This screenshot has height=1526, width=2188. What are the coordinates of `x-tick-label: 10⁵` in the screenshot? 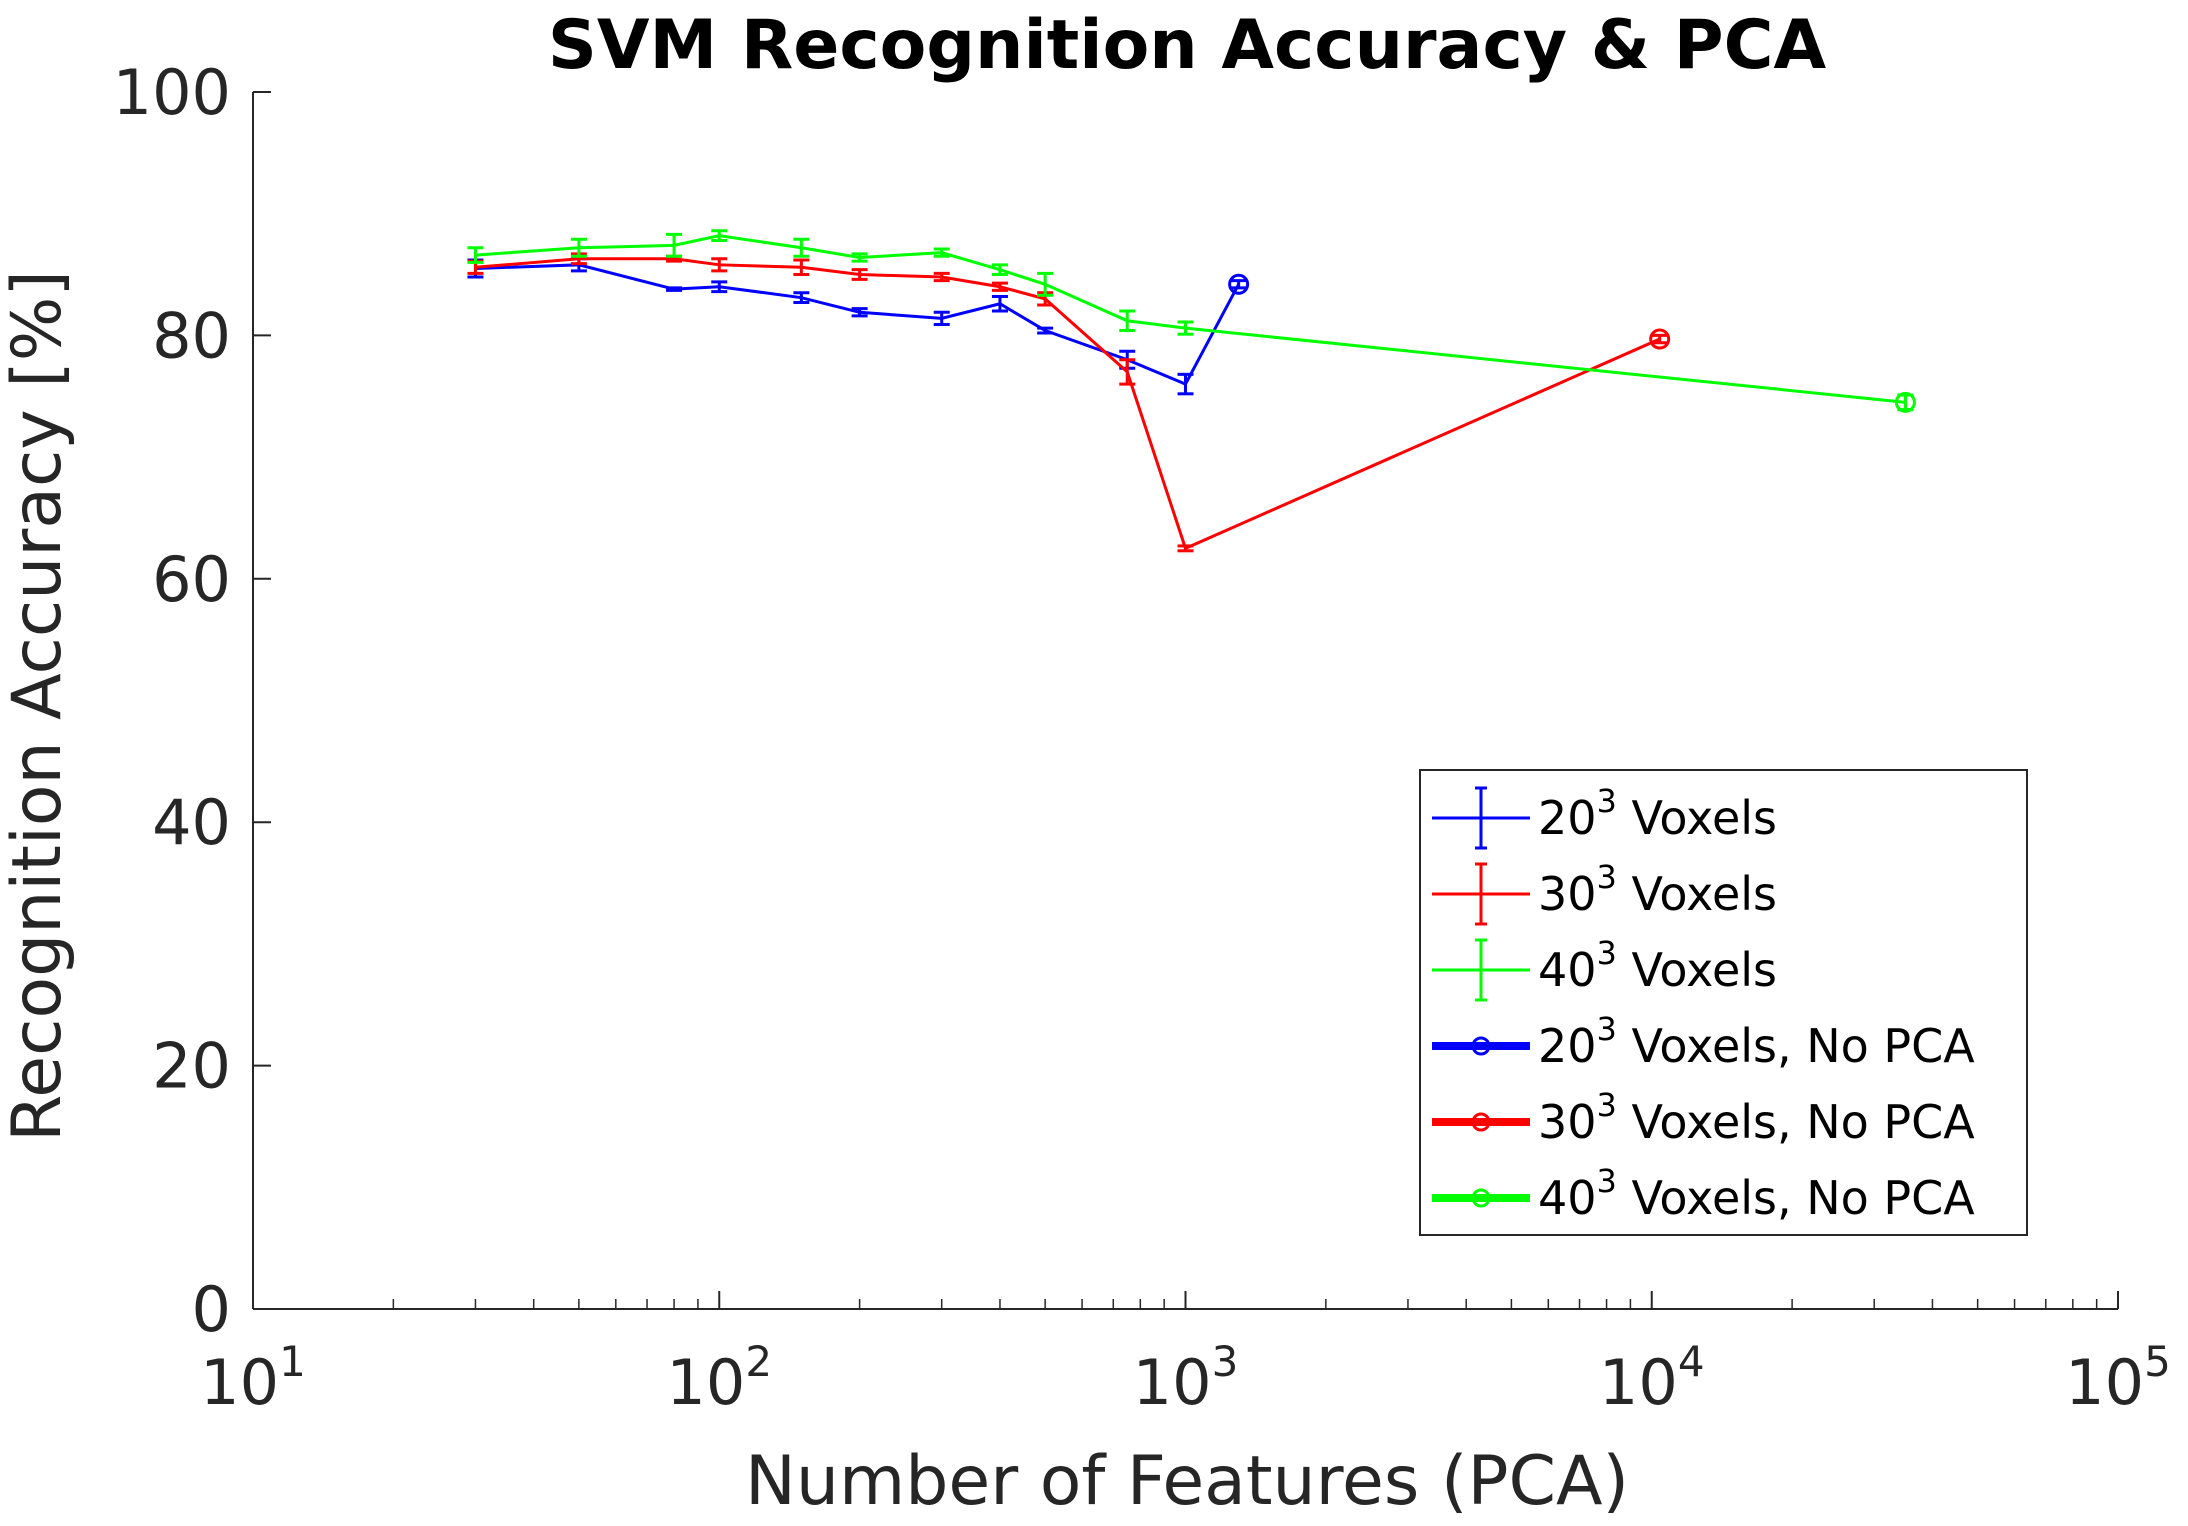 It's located at (2118, 1378).